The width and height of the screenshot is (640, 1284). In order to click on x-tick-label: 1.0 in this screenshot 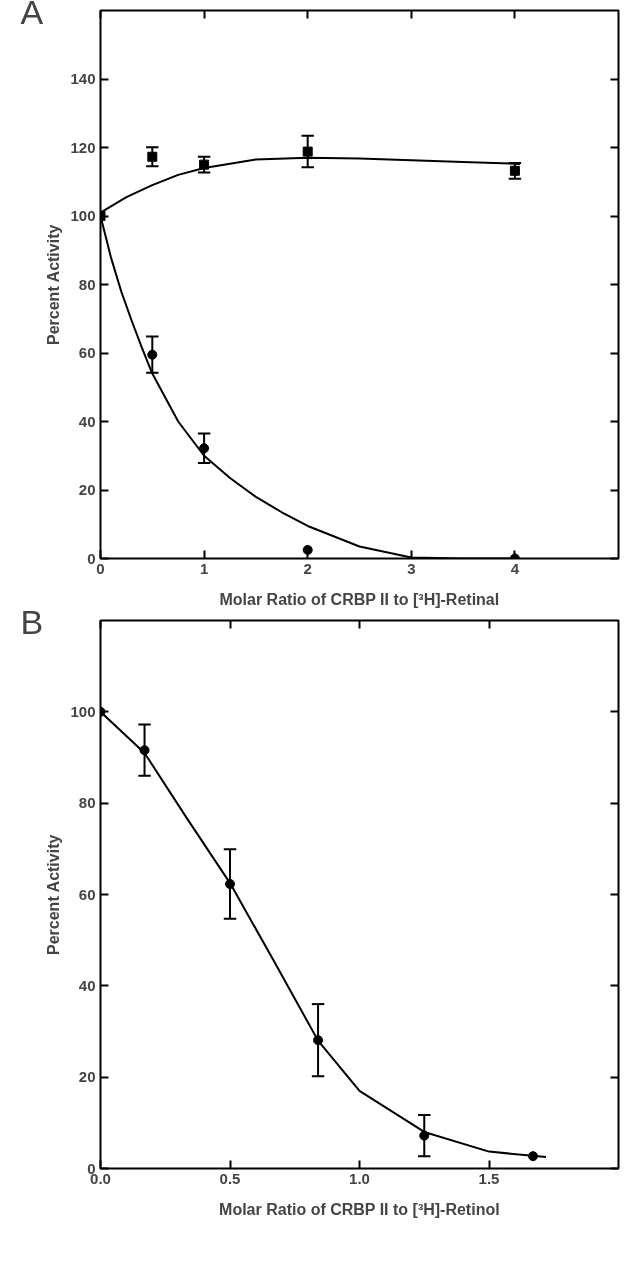, I will do `click(359, 1178)`.